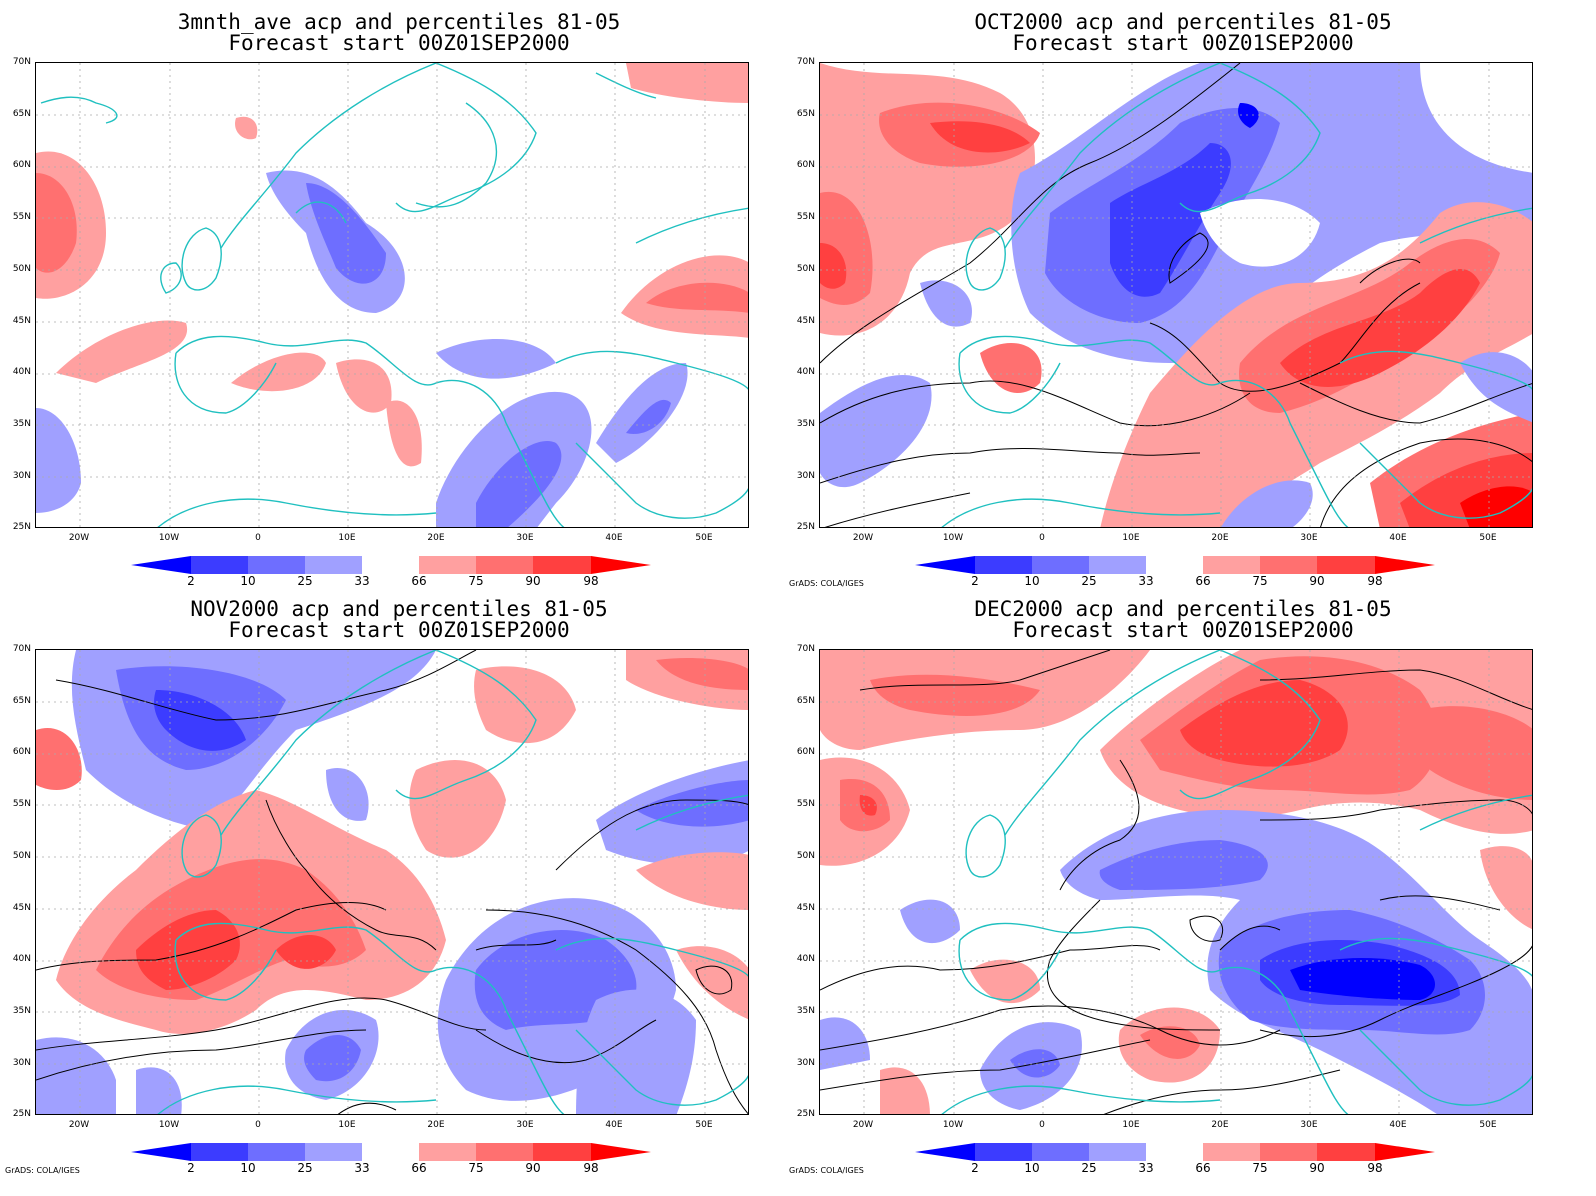  I want to click on panel-title: OCT2000 acp and percentiles 81-05, so click(1183, 22).